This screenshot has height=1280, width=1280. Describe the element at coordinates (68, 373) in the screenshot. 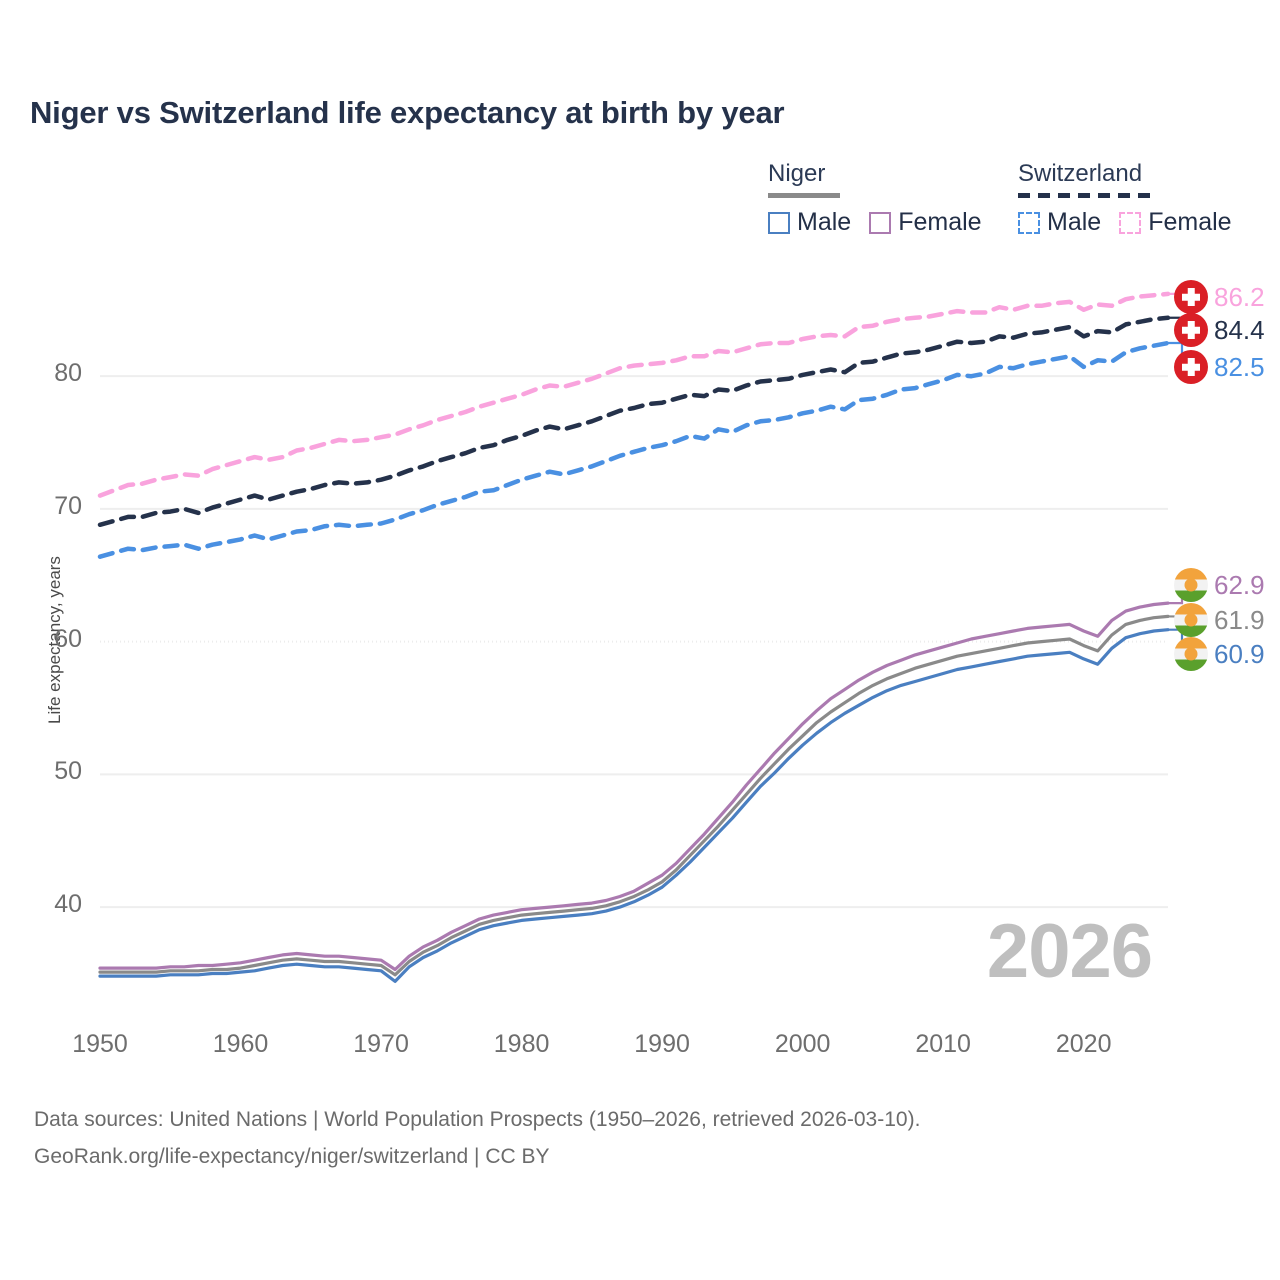

I see `y-tick-label: 80` at that location.